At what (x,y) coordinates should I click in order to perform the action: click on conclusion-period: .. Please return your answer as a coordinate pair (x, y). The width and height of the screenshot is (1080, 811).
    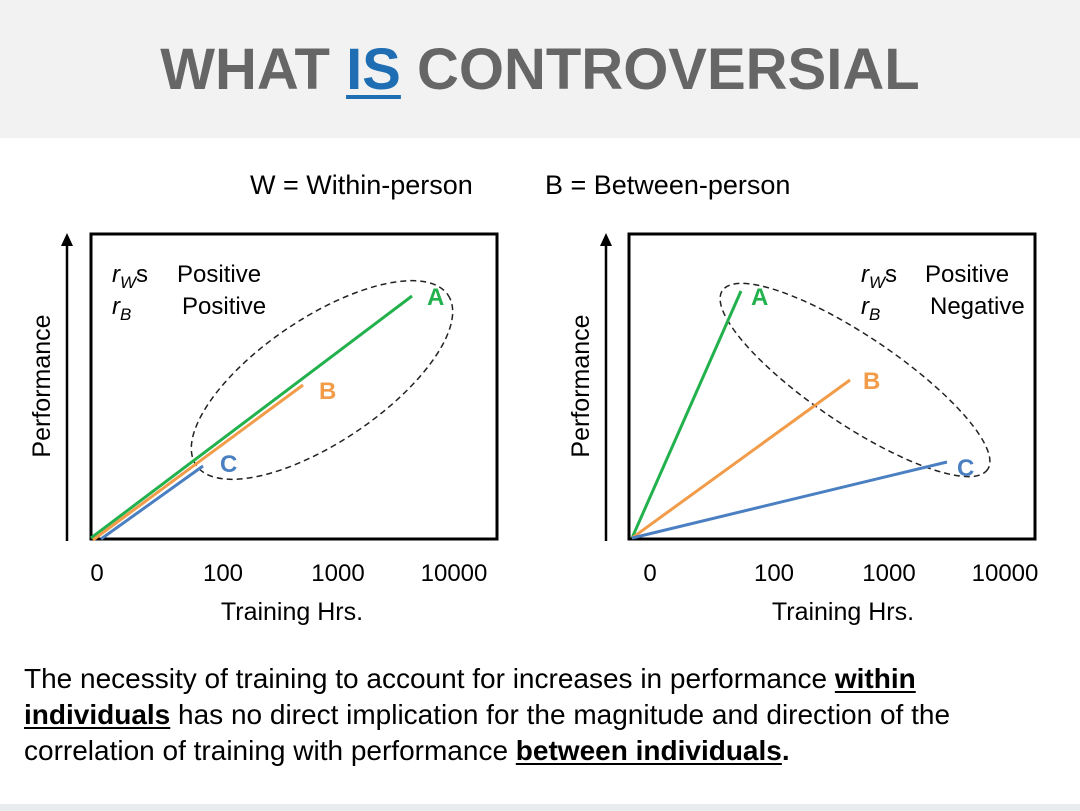
    Looking at the image, I should click on (785, 750).